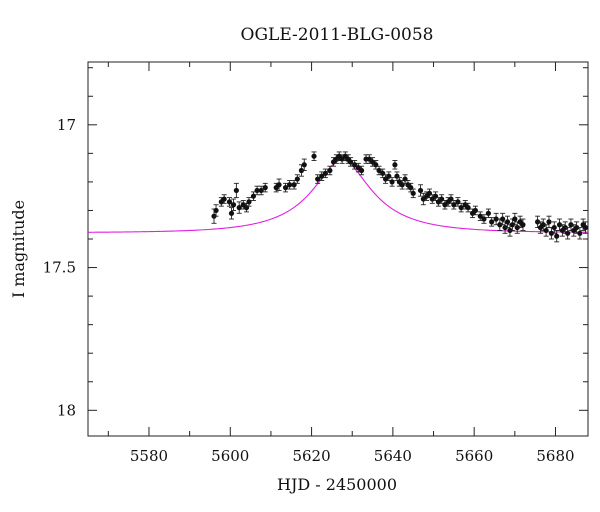  What do you see at coordinates (555, 456) in the screenshot?
I see `x-tick-label: 5680` at bounding box center [555, 456].